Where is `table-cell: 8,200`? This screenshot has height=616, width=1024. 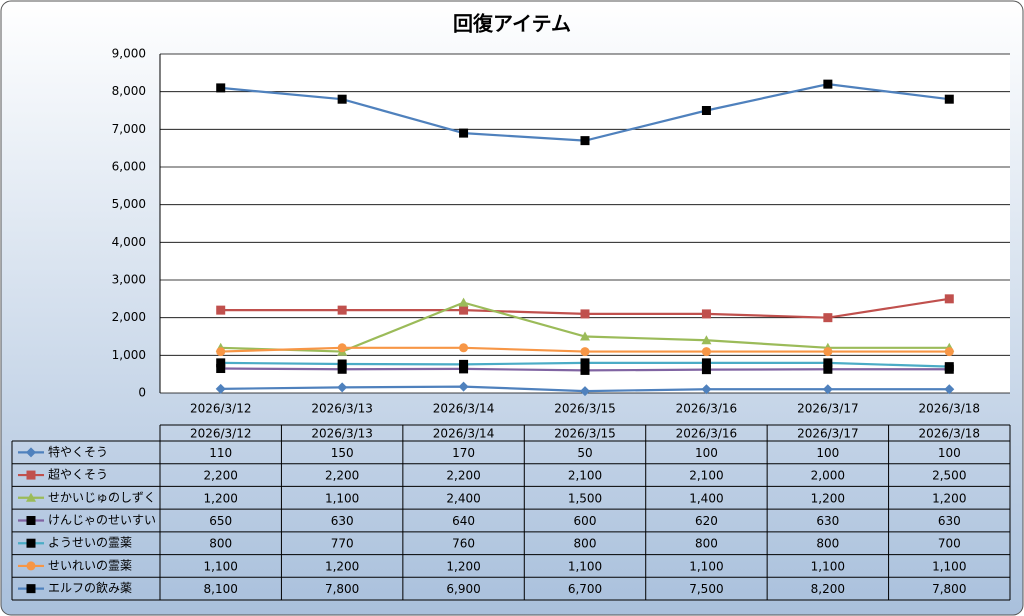
table-cell: 8,200 is located at coordinates (828, 589).